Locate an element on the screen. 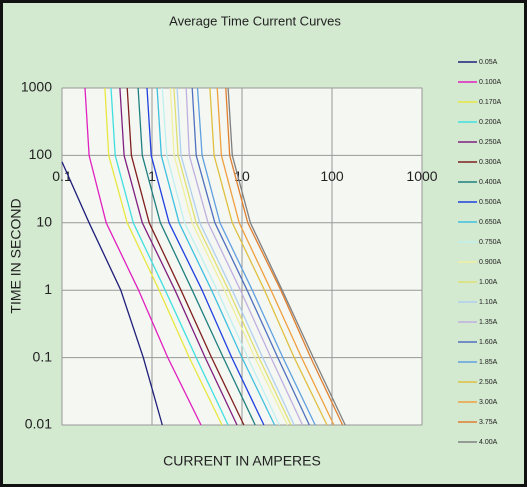 The width and height of the screenshot is (527, 487). legend-label: 1.35A is located at coordinates (488, 322).